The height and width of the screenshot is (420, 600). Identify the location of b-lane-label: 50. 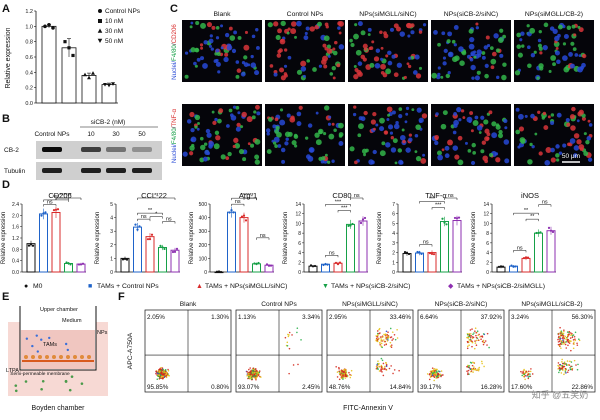
(142, 134).